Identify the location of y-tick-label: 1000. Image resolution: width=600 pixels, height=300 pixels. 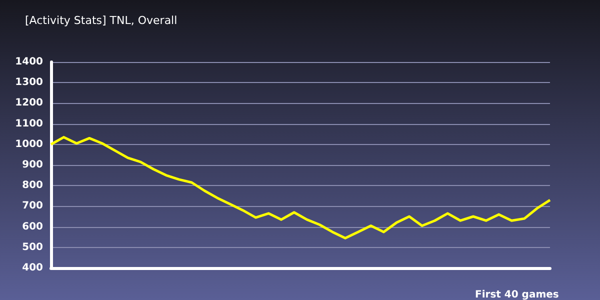
(29, 144).